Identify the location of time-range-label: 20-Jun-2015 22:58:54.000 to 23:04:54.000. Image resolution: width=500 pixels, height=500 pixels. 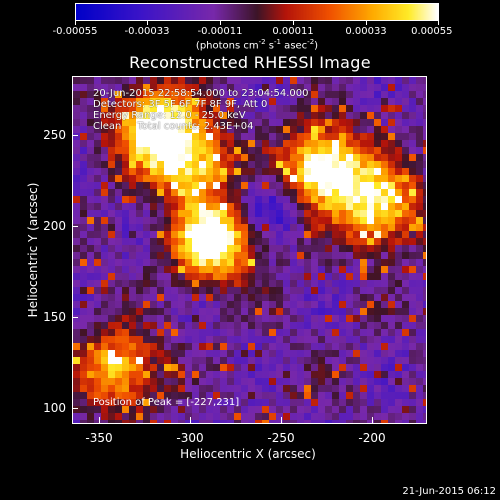
(201, 93).